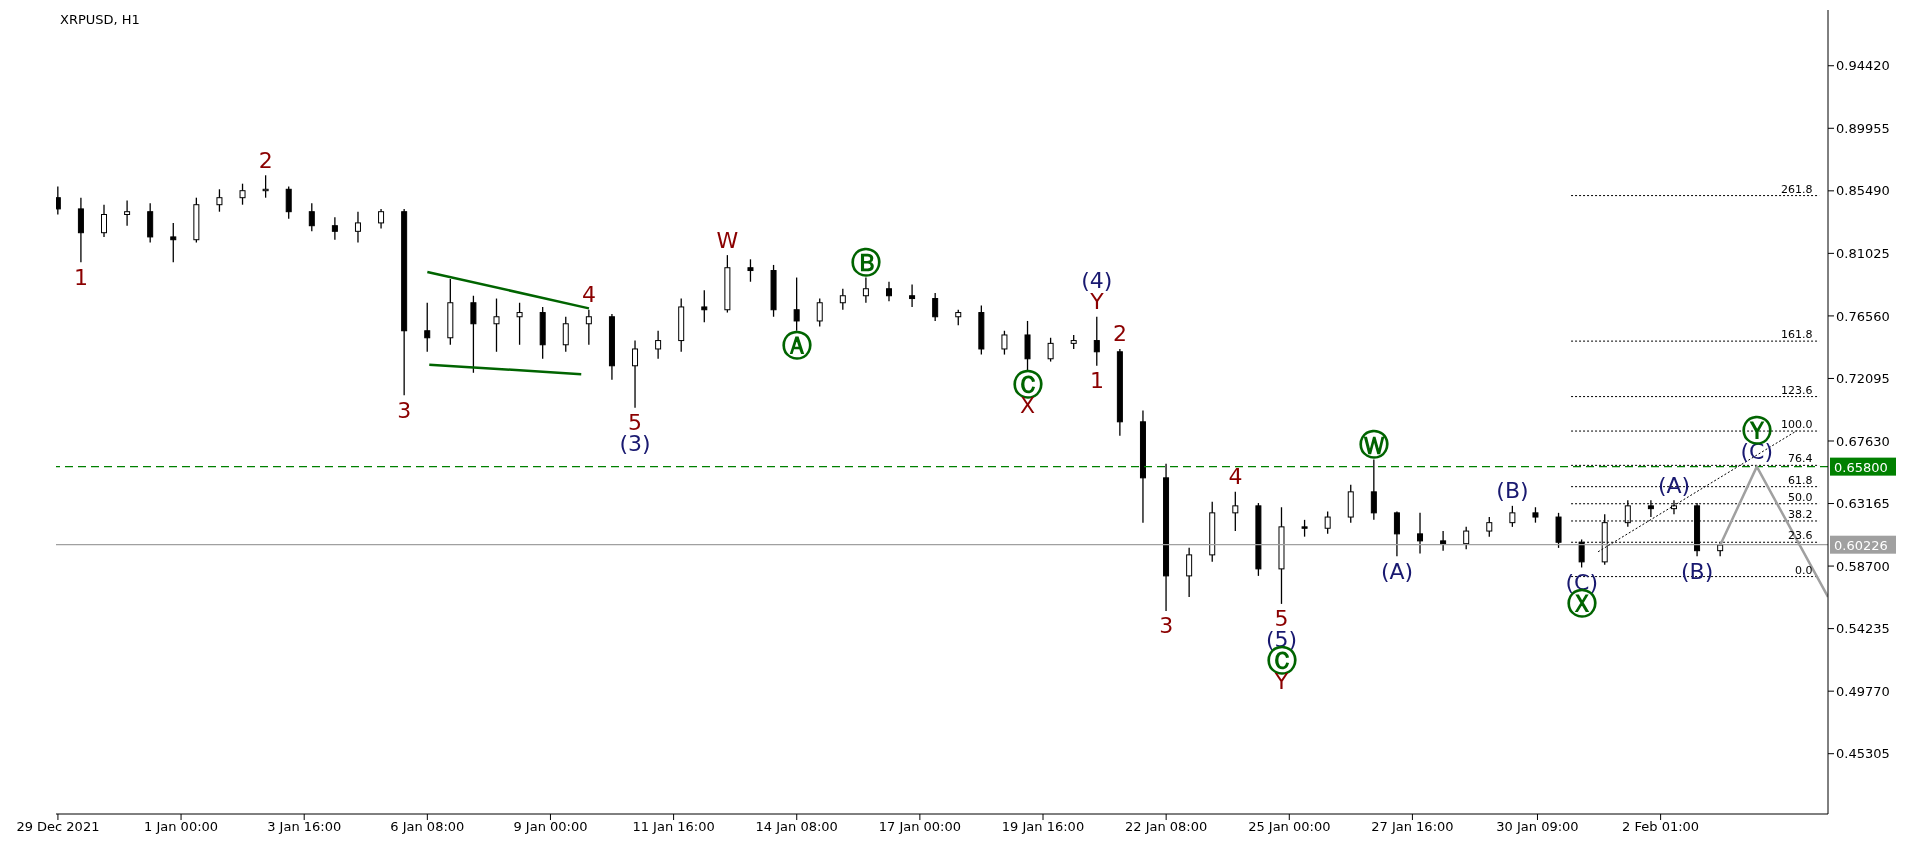 This screenshot has height=852, width=1916. What do you see at coordinates (1863, 754) in the screenshot?
I see `y-tick-label: 0.45305` at bounding box center [1863, 754].